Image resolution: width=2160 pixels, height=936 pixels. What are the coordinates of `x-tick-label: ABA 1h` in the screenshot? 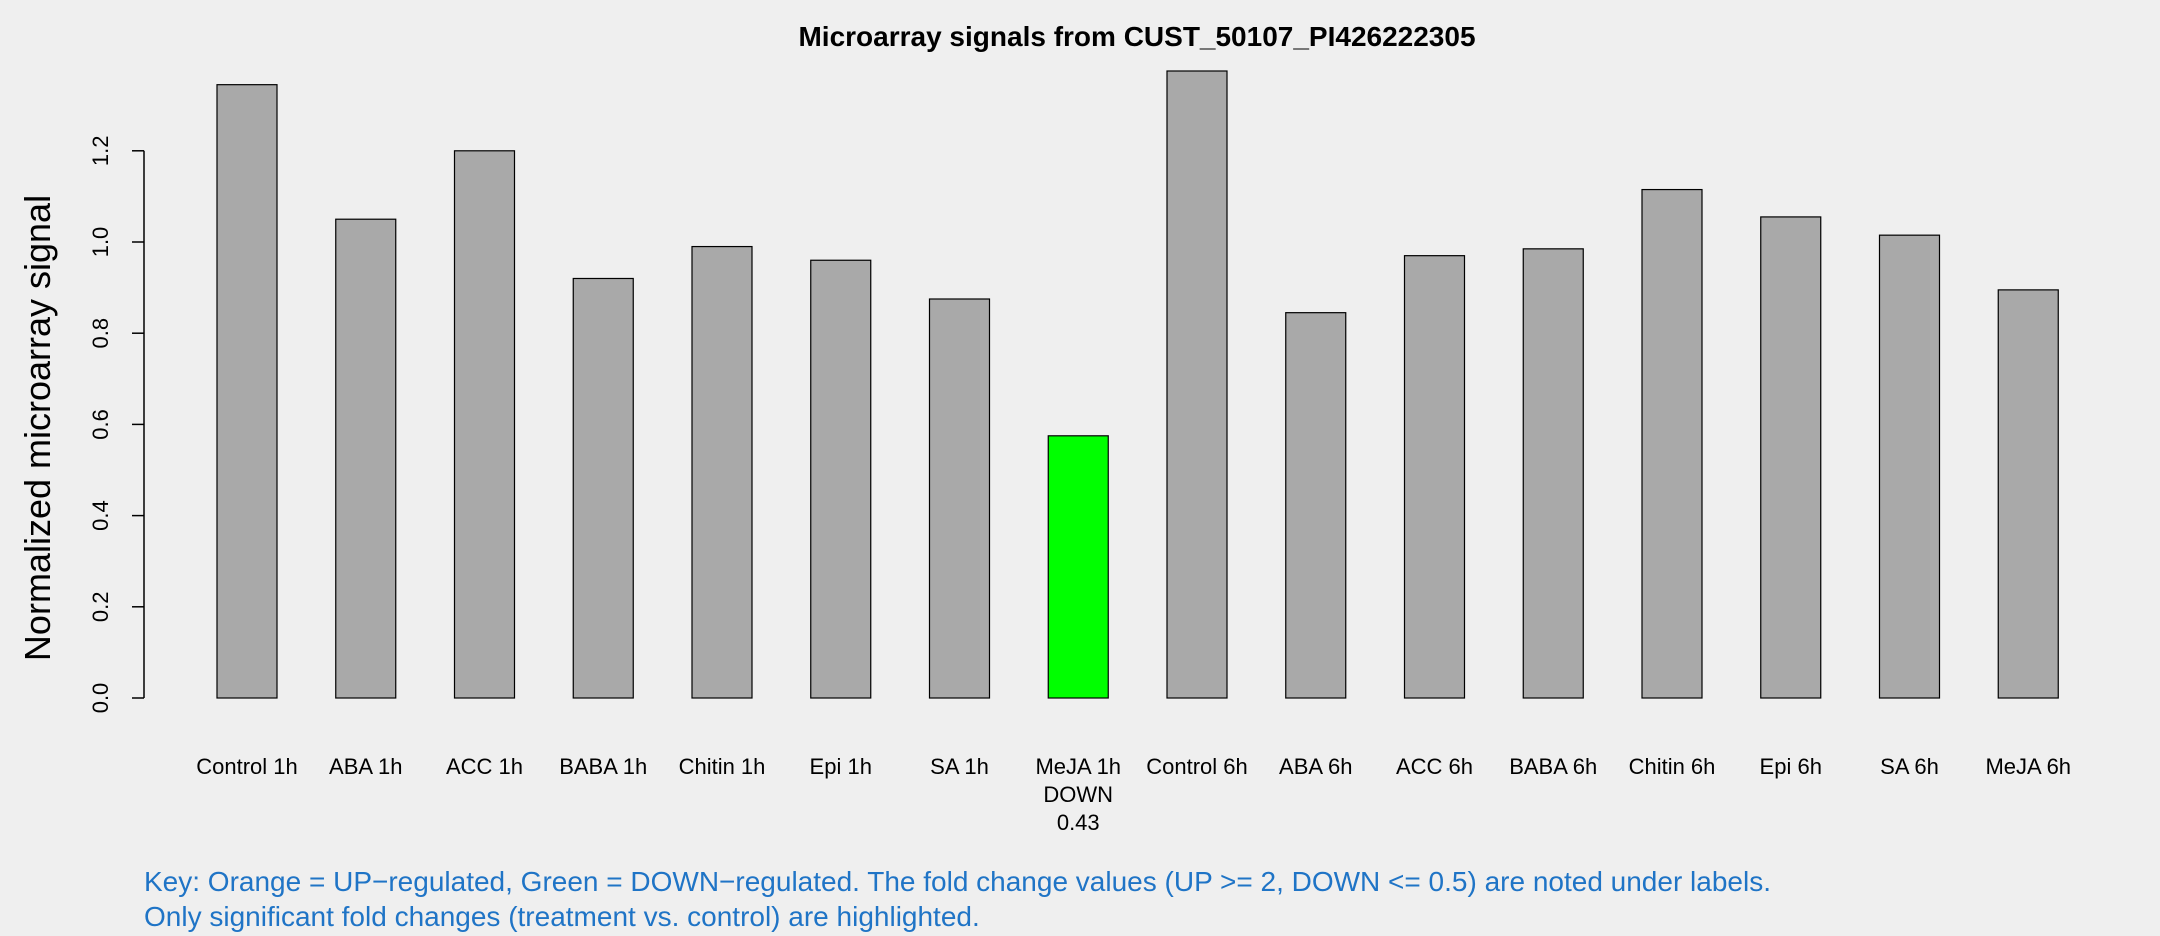 It's located at (365, 766).